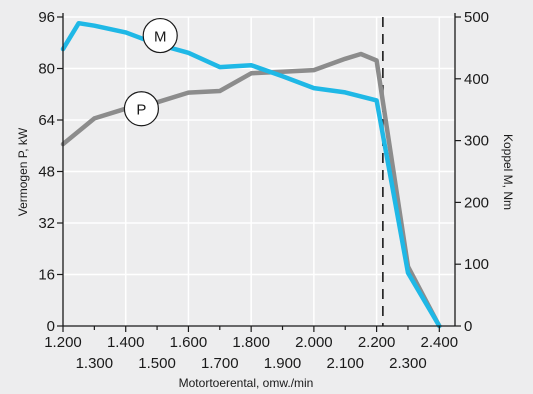 This screenshot has width=533, height=394. I want to click on x-tick-label-bottom: 2.300, so click(408, 363).